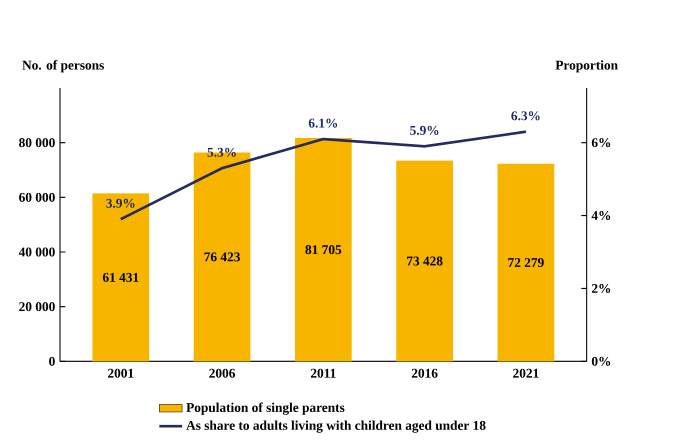  I want to click on data-label: 5.9%, so click(424, 130).